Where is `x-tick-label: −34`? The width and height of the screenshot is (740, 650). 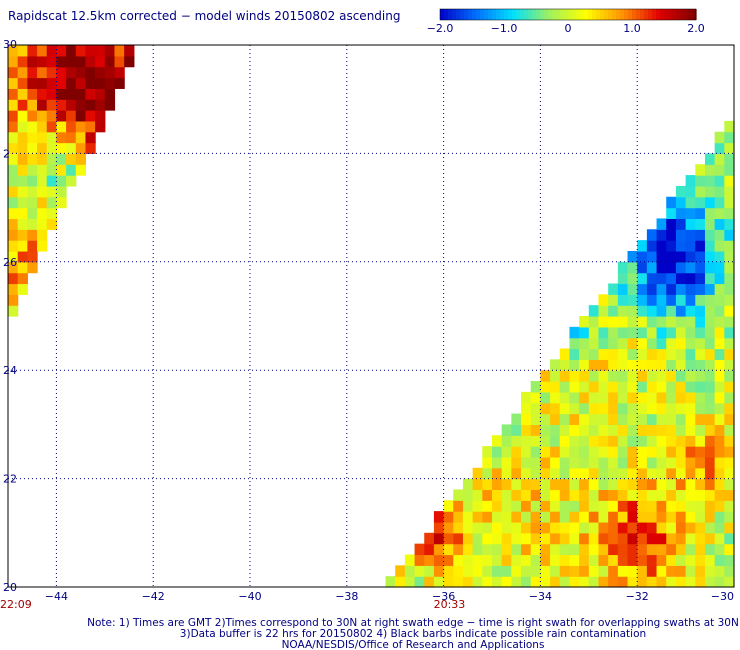 x-tick-label: −34 is located at coordinates (540, 596).